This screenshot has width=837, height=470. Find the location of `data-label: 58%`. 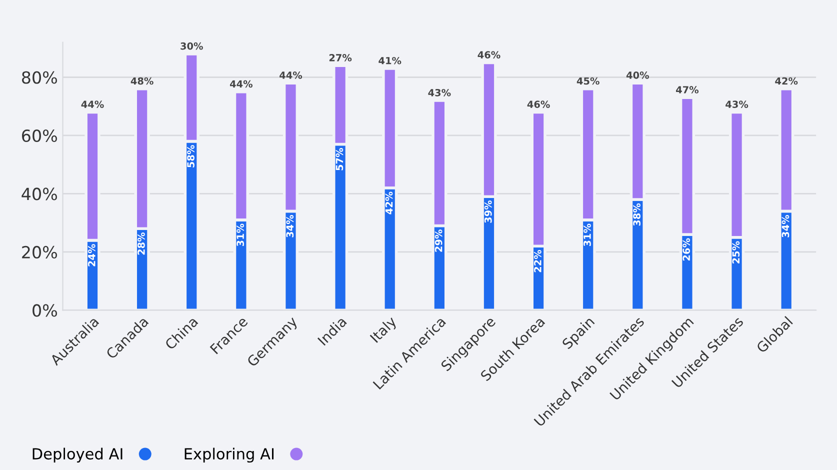

data-label: 58% is located at coordinates (190, 156).